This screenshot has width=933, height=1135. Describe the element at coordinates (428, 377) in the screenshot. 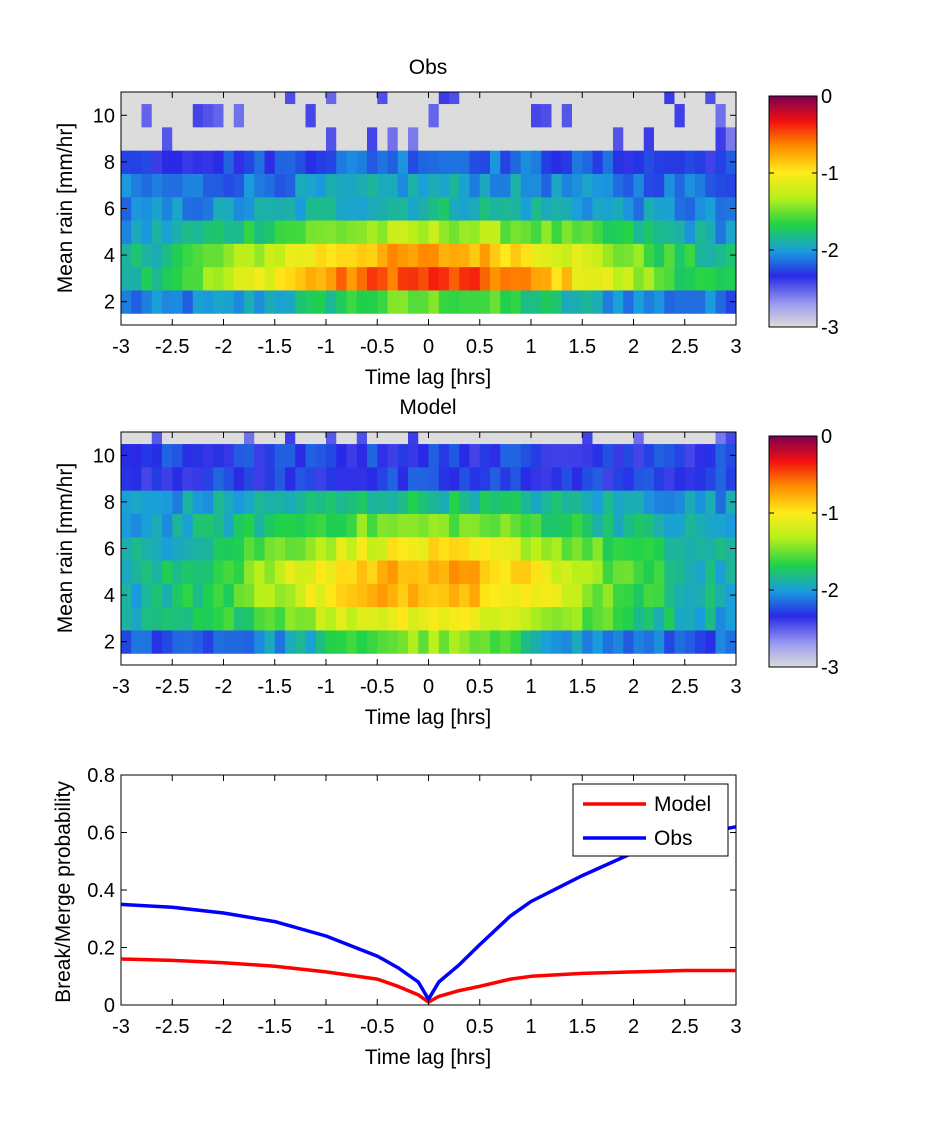

I see `obs-xlabel: Time lag [hrs]` at that location.